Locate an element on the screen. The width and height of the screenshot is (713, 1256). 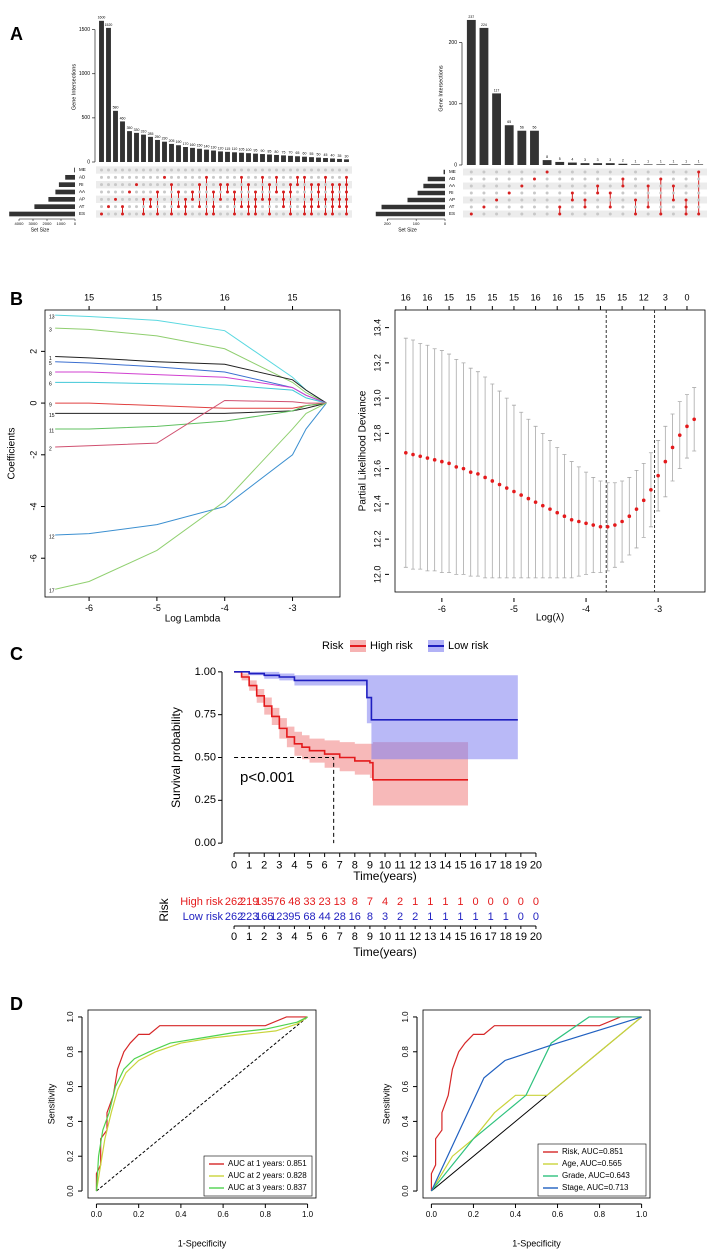
set-size-bar is located at coordinates (61, 199).